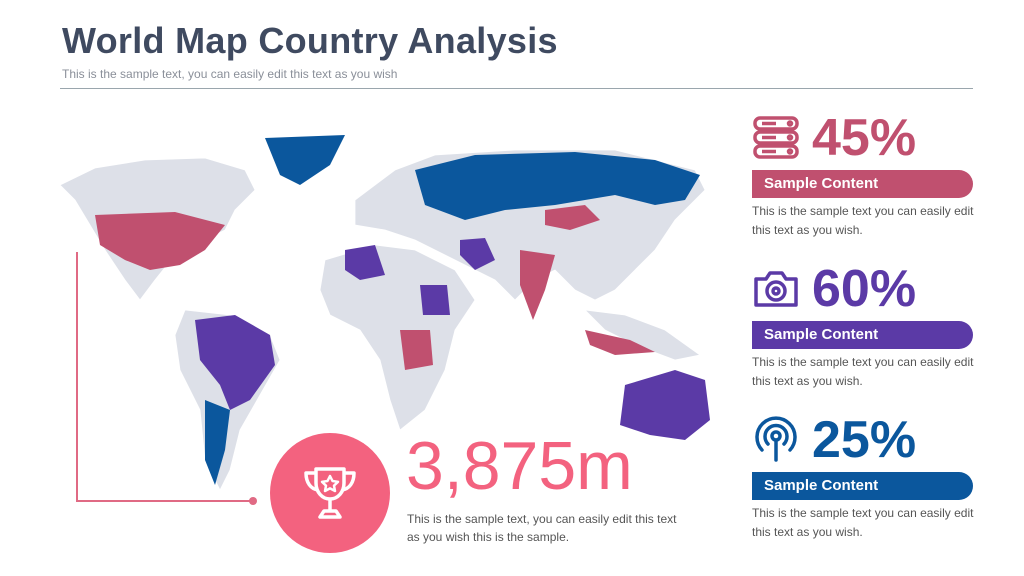 The width and height of the screenshot is (1024, 576). What do you see at coordinates (310, 40) in the screenshot?
I see `page-title: World Map Country Analysis` at bounding box center [310, 40].